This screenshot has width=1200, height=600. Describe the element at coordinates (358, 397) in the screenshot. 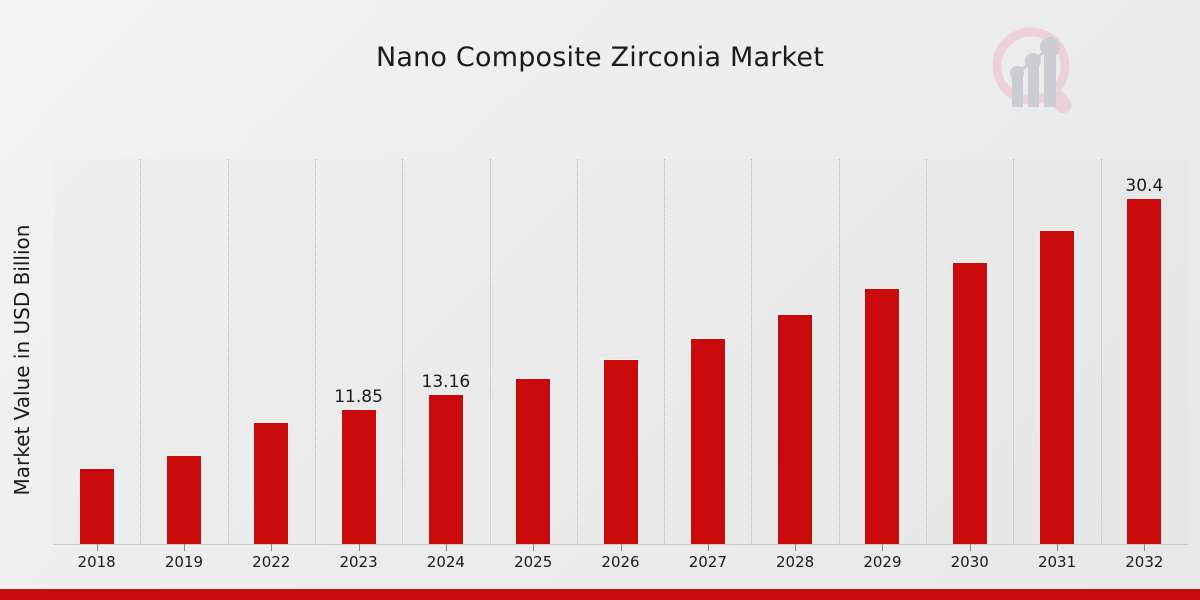

I see `bar-value-label: 11.85` at that location.